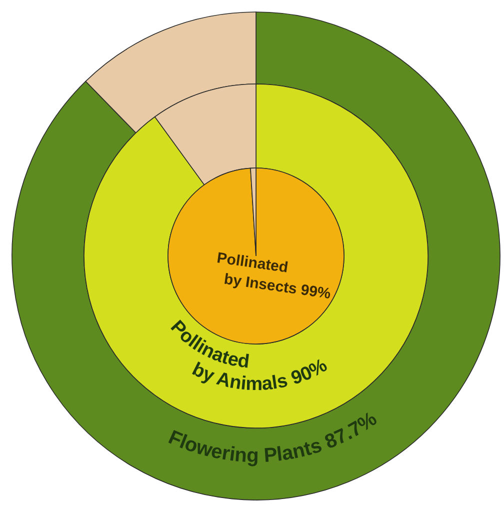  What do you see at coordinates (274, 276) in the screenshot?
I see `slice-label: Pollinated by Insects 99%` at bounding box center [274, 276].